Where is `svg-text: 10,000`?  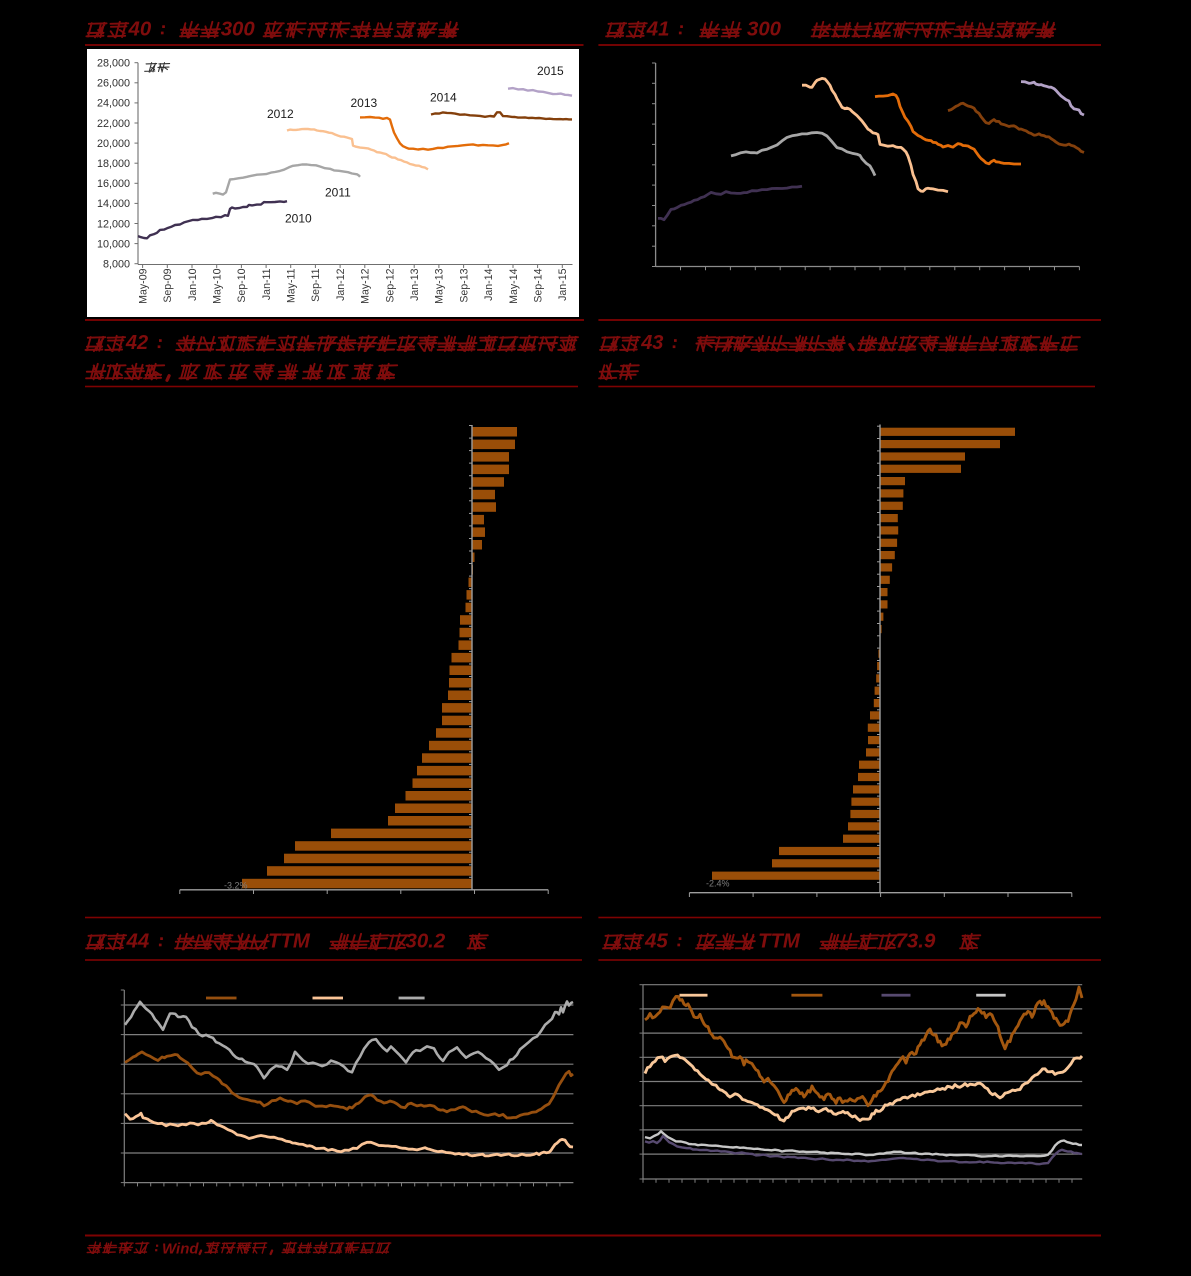 svg-text: 10,000 is located at coordinates (113, 244).